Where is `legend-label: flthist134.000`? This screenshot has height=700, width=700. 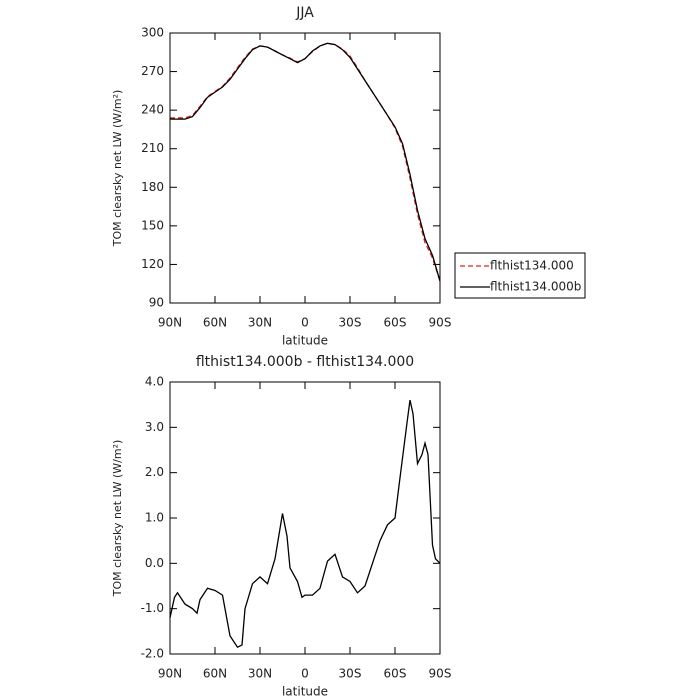 legend-label: flthist134.000 is located at coordinates (532, 266).